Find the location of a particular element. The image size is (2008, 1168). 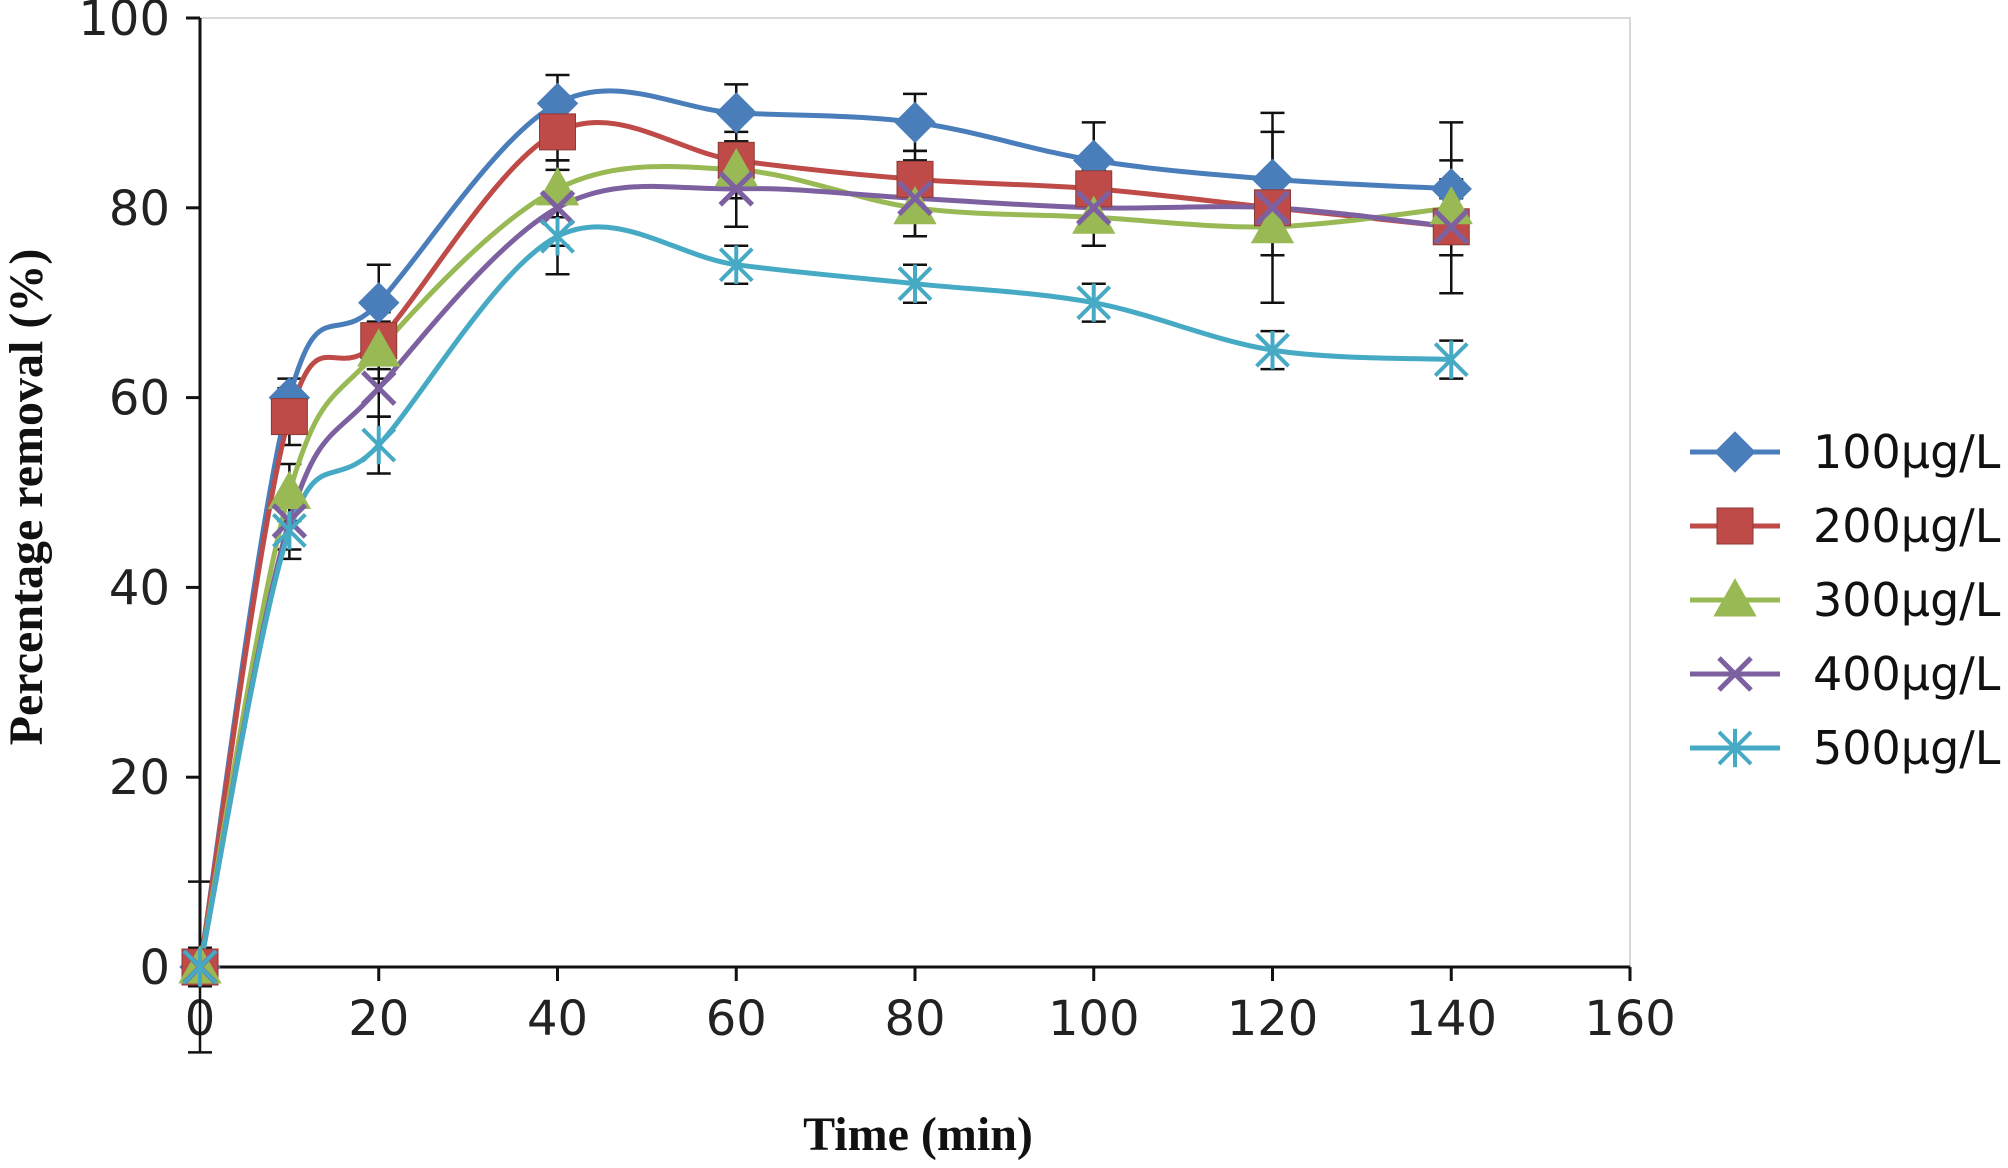

legend-item-2: 200µg/L is located at coordinates (1845, 526).